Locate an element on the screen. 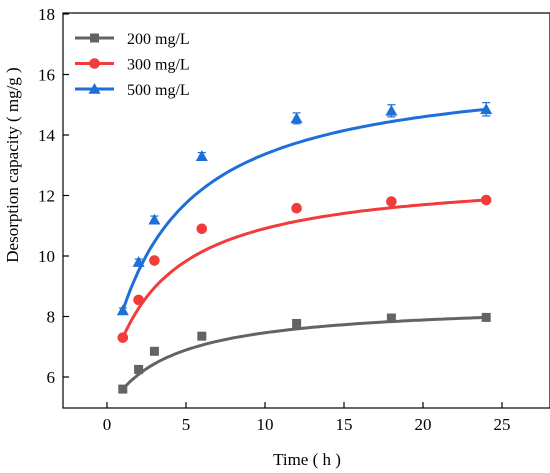 Image resolution: width=550 pixels, height=473 pixels. x-tick-label: 5 is located at coordinates (186, 424).